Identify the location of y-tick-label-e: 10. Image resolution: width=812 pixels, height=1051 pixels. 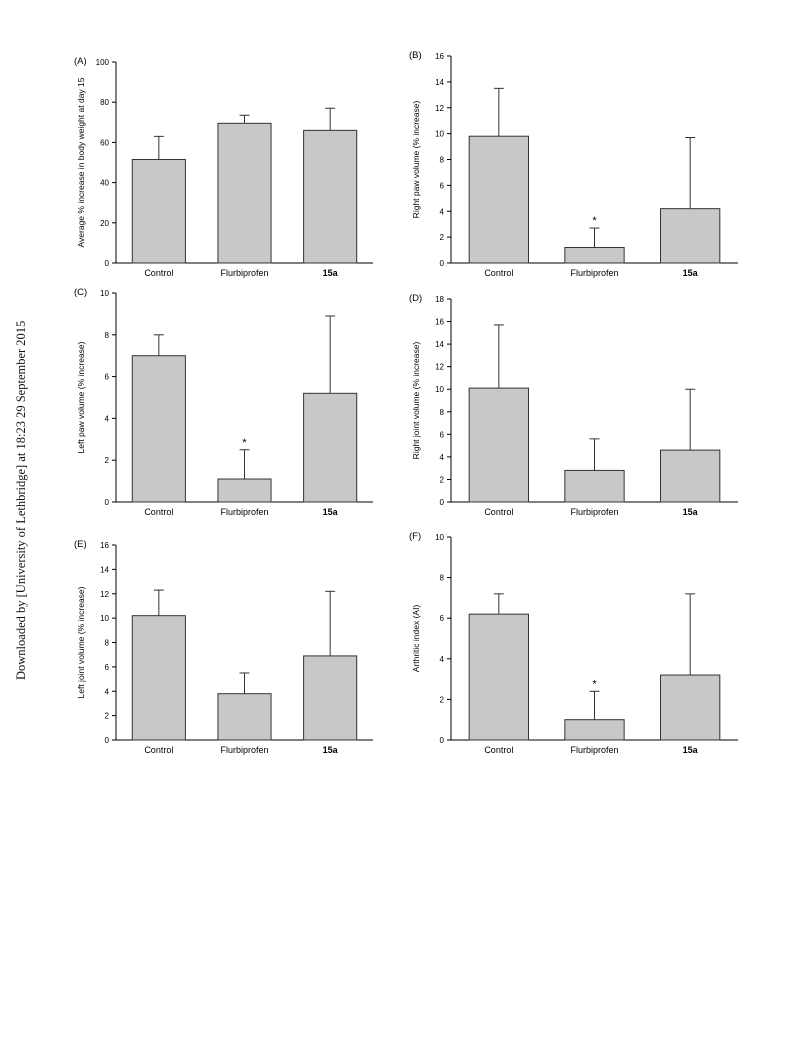
(104, 618).